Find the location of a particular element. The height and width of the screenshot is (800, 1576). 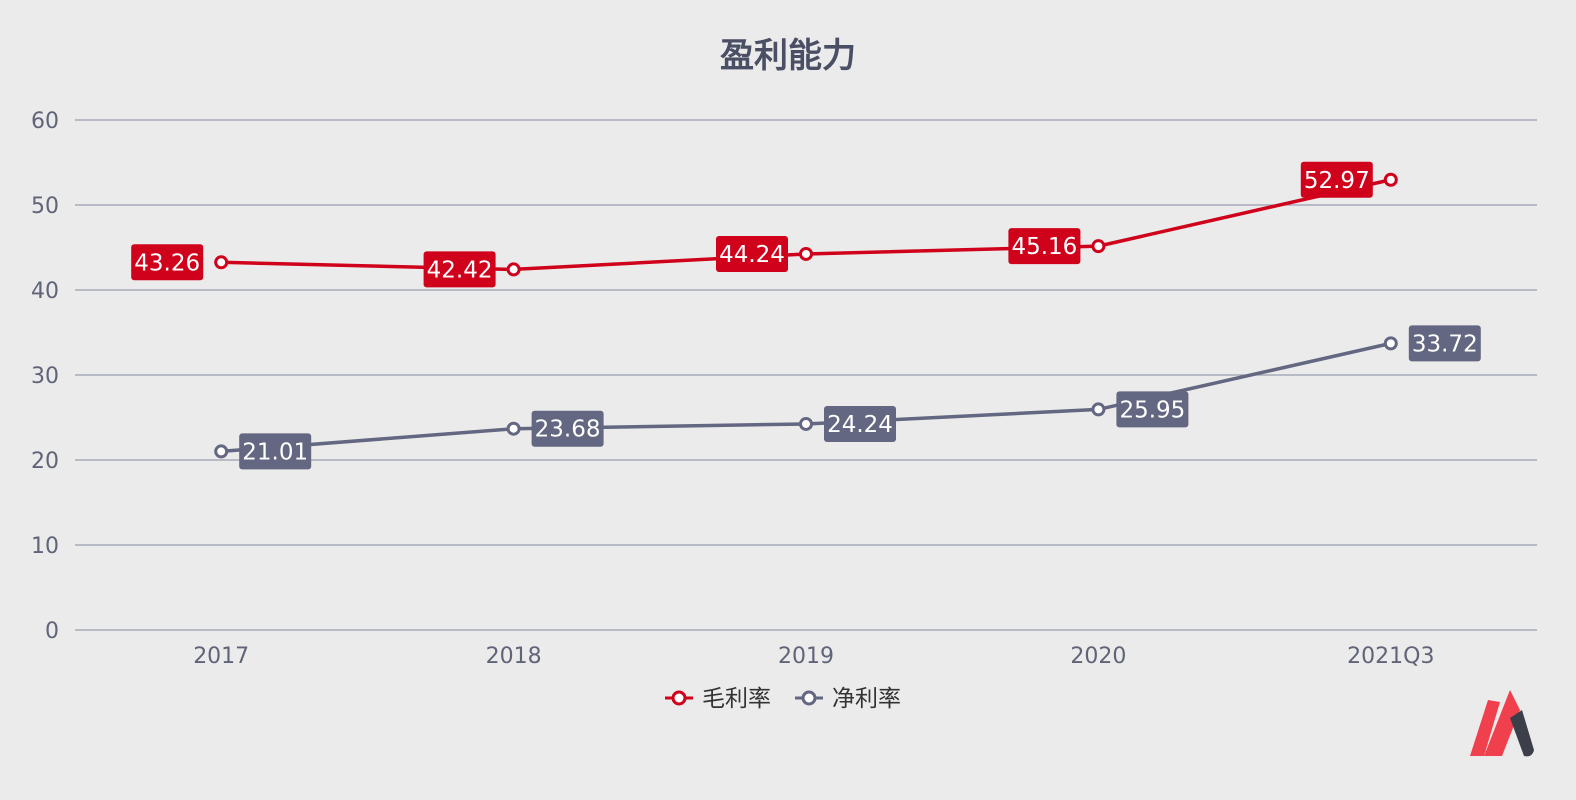

chart-title: 盈利能力 is located at coordinates (788, 56).